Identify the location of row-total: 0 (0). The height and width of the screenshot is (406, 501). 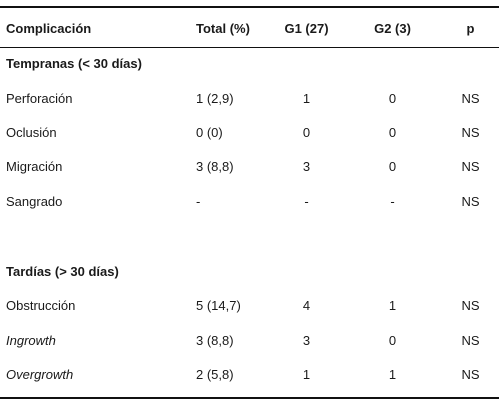
(209, 132).